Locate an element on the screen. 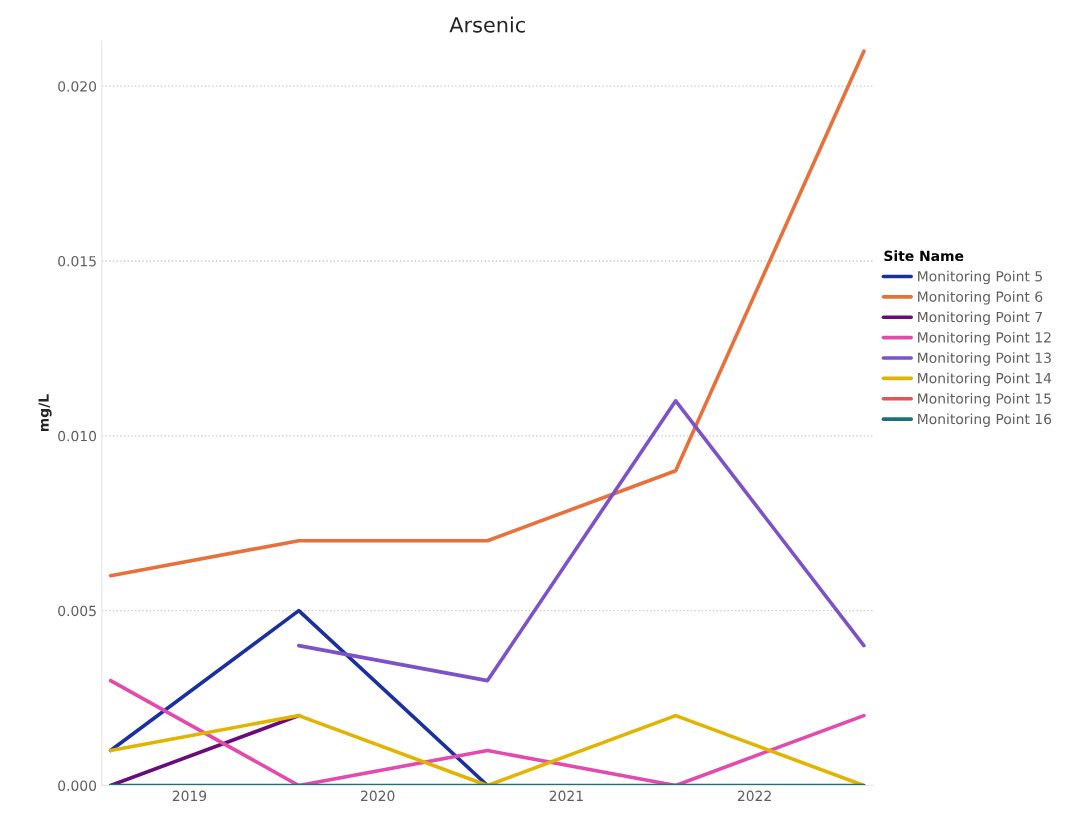 The height and width of the screenshot is (814, 1072). y-tick-label: 0.015 is located at coordinates (77, 261).